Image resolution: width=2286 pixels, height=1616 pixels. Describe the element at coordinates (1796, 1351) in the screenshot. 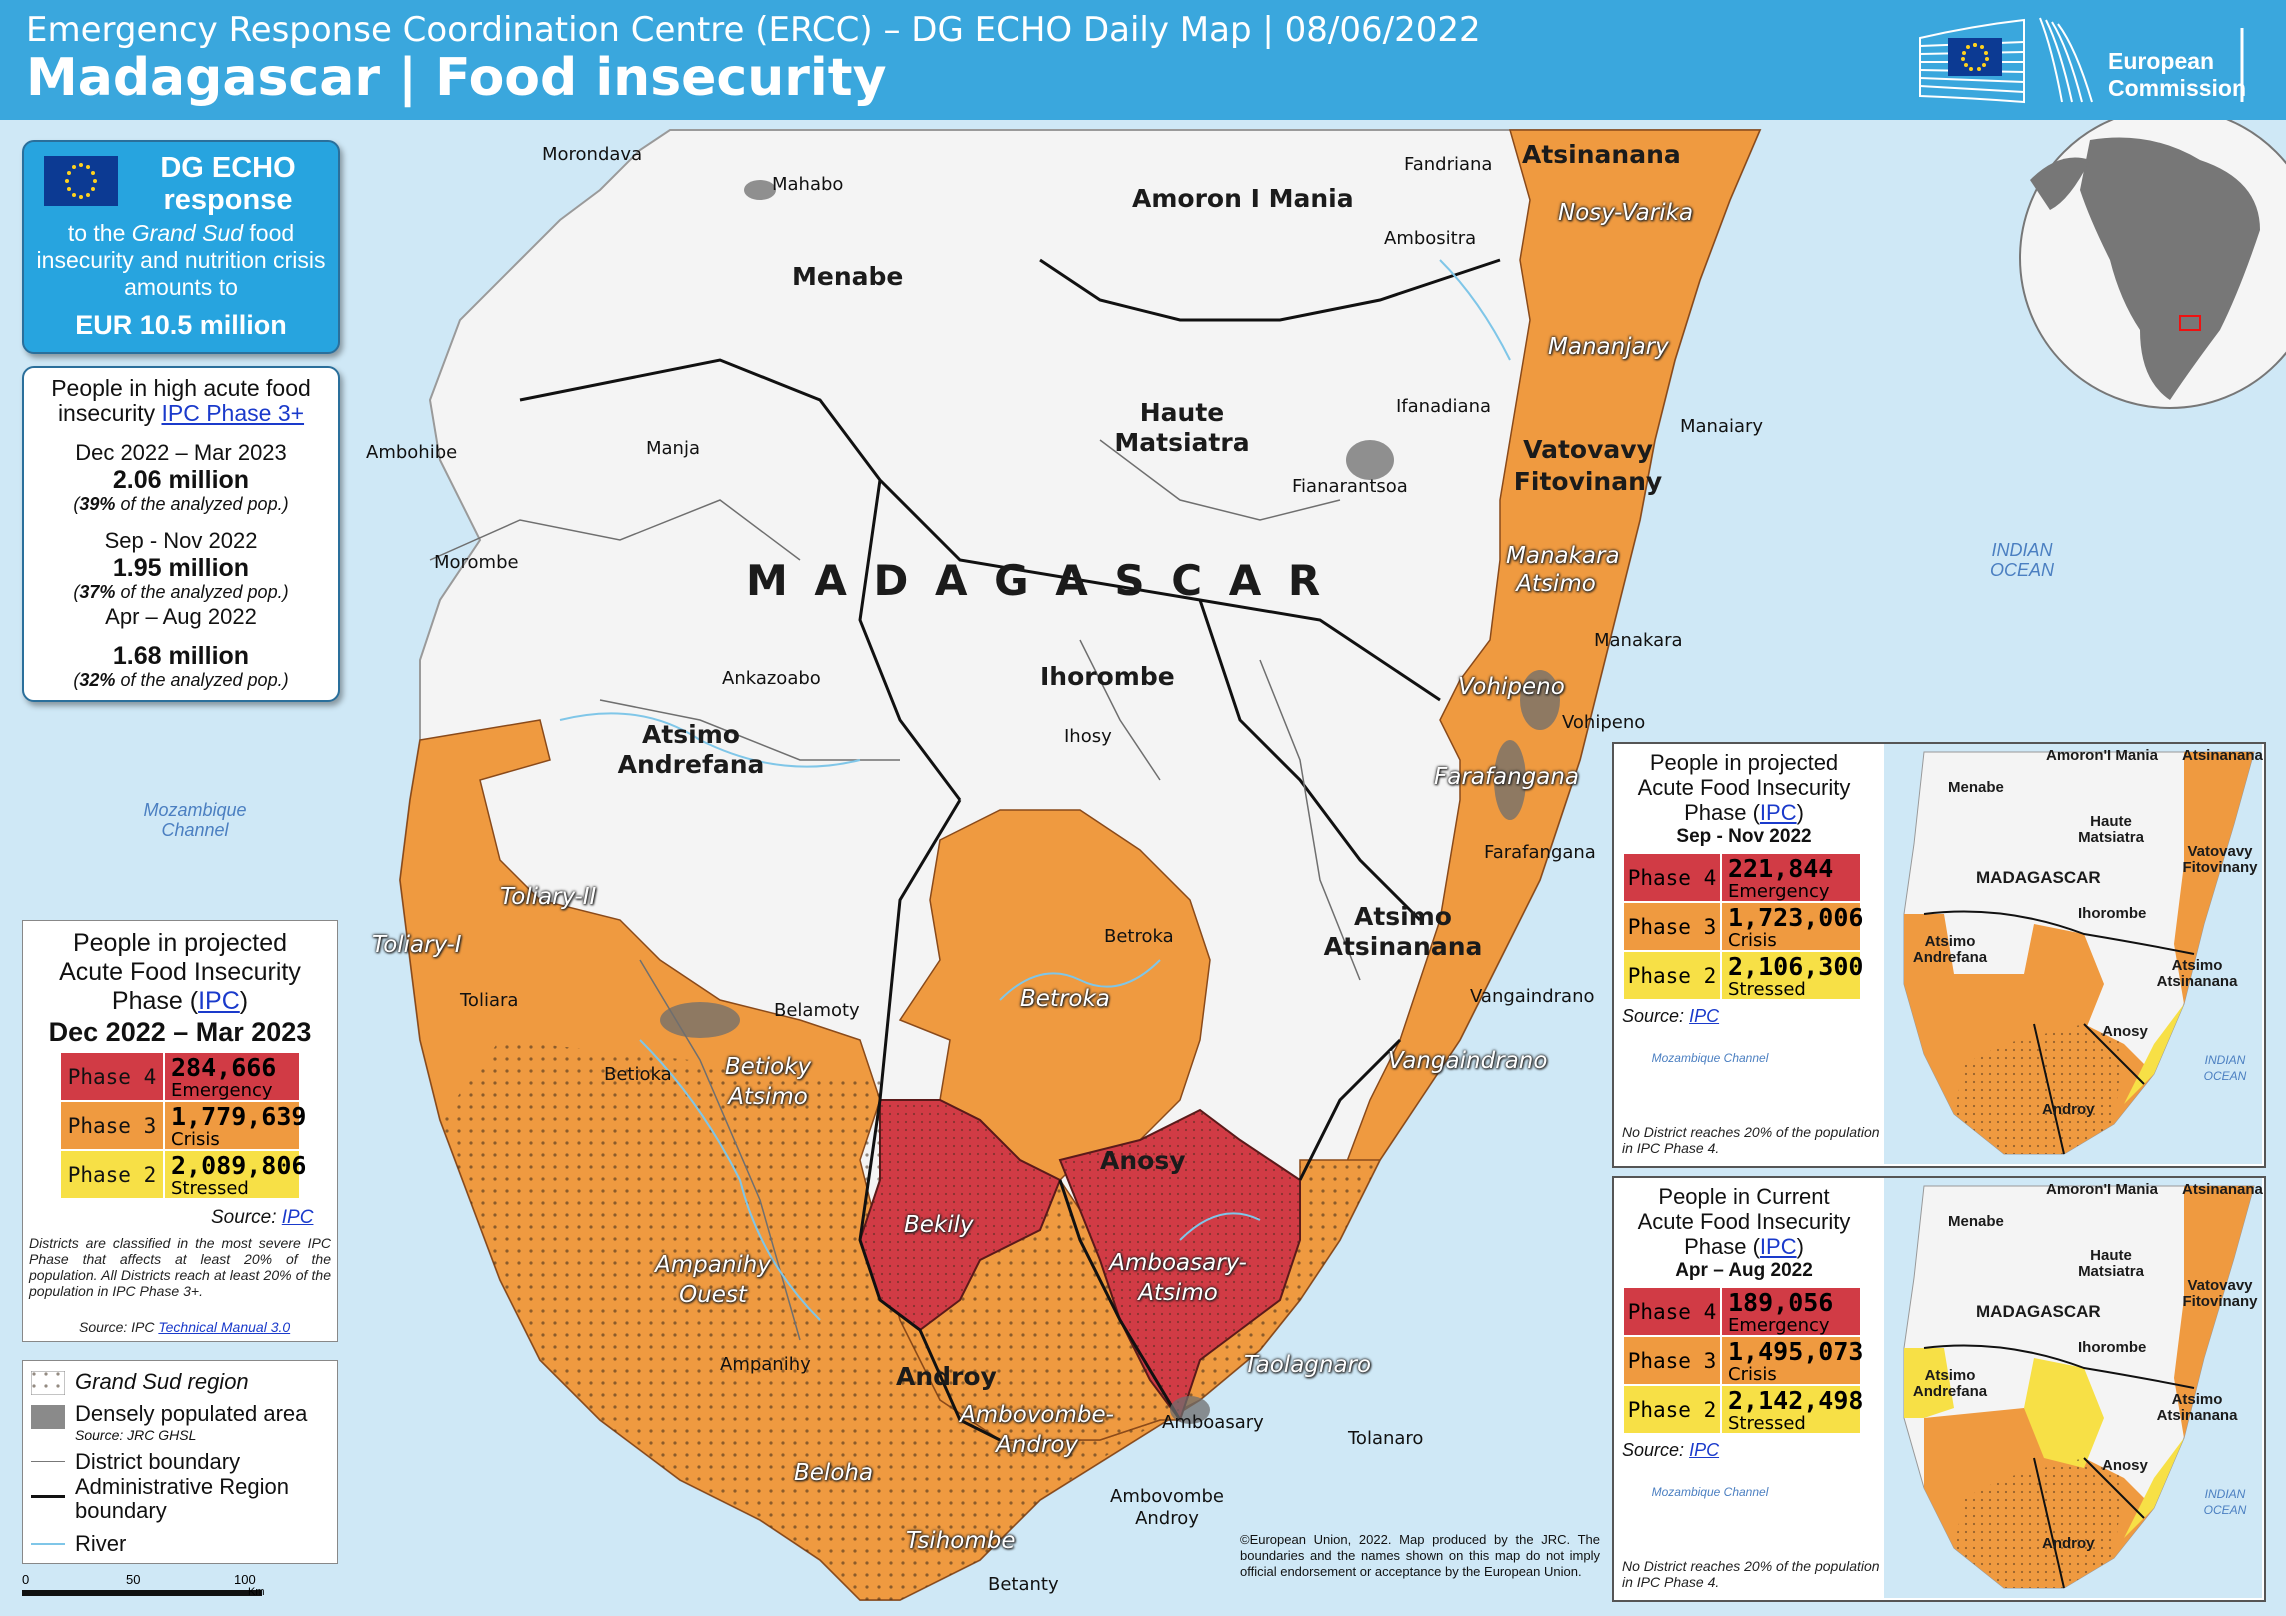

I see `inset-apr-aug-p3-value: 1,495,073` at that location.